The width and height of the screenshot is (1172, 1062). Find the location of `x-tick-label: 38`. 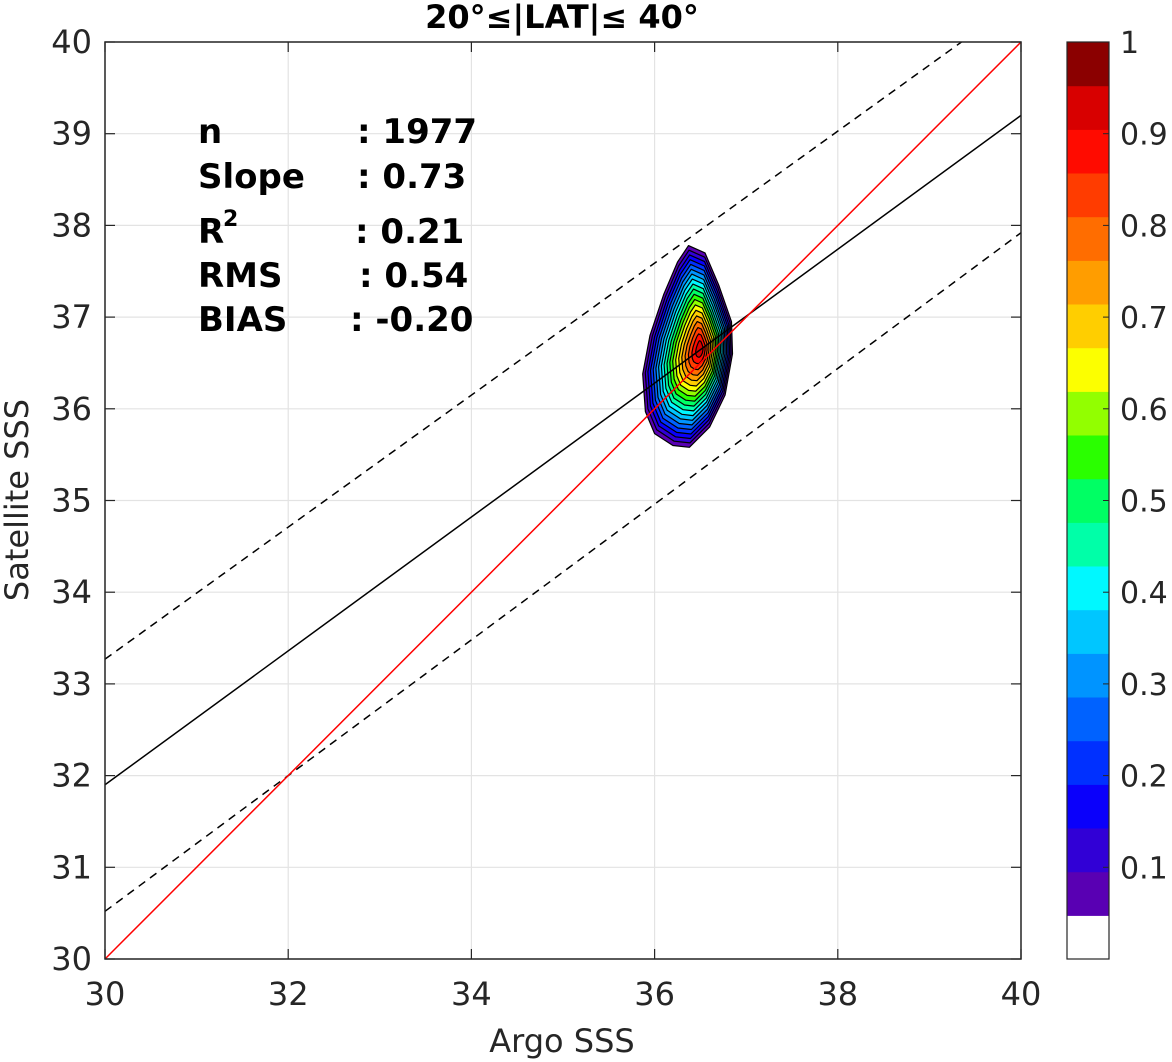

x-tick-label: 38 is located at coordinates (837, 994).